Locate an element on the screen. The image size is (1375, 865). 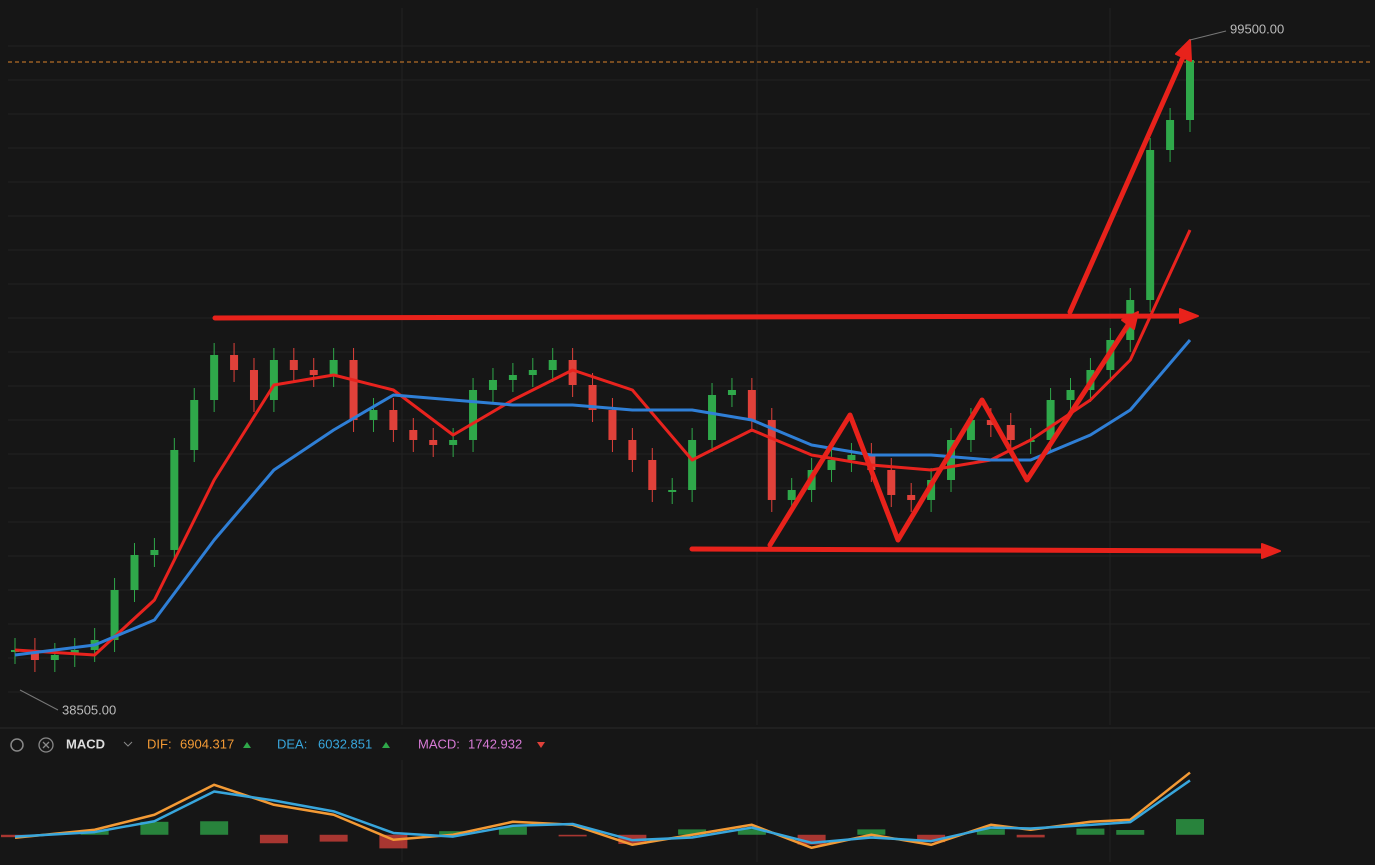
indicator-name: MACD is located at coordinates (85, 743).